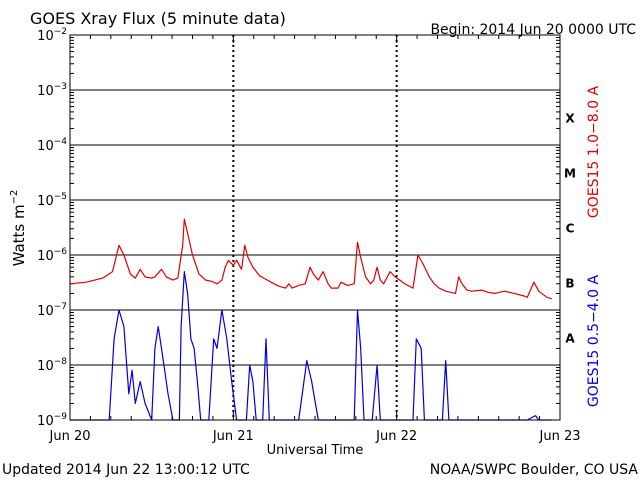  I want to click on y-tick-label: 10⁻⁸, so click(52, 365).